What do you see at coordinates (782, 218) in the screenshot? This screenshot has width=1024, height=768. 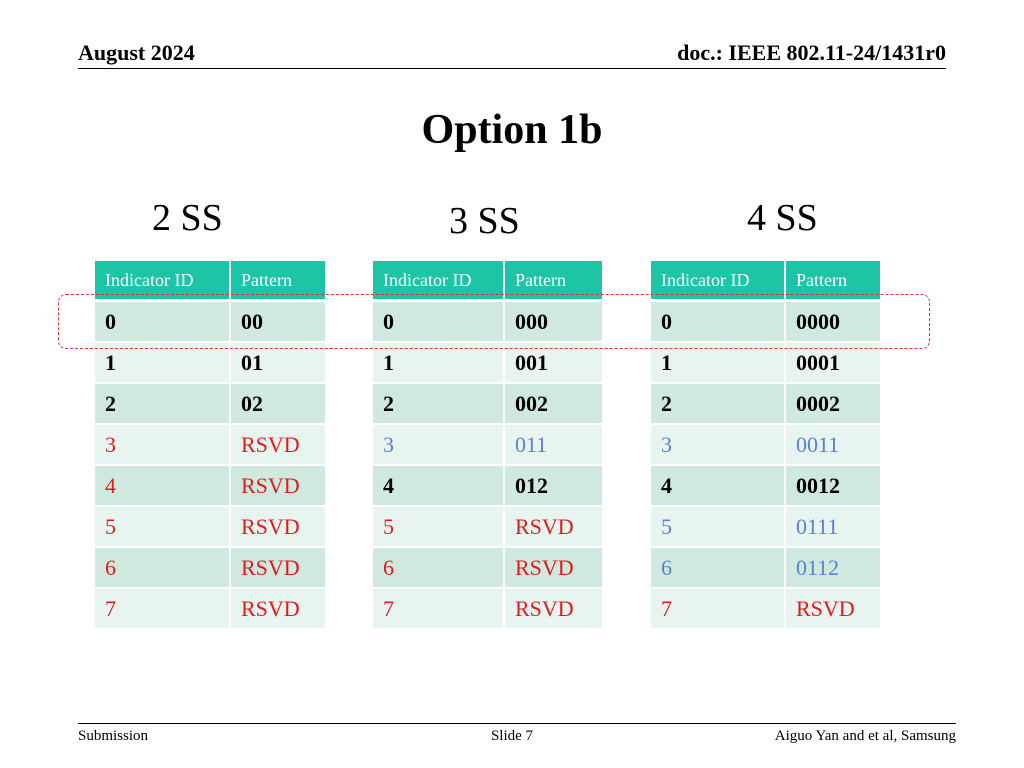 I see `label-4ss: 4 SS` at bounding box center [782, 218].